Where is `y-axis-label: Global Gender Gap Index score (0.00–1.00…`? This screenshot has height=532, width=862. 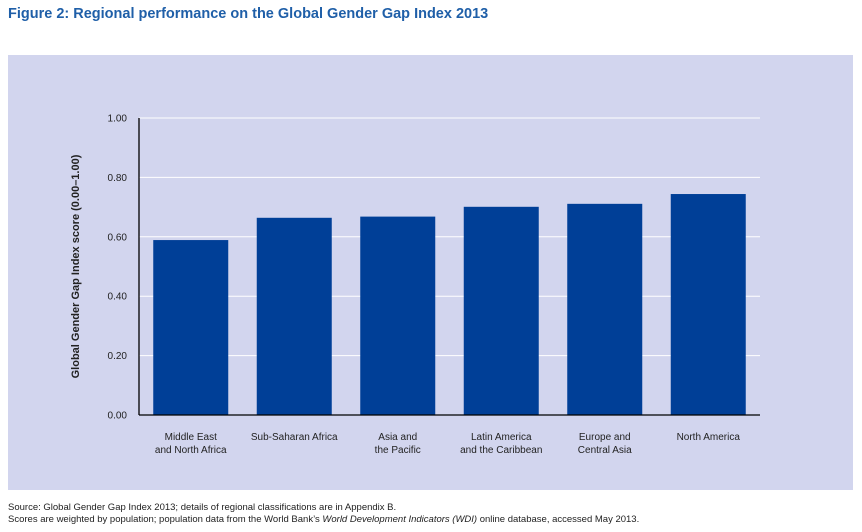 y-axis-label: Global Gender Gap Index score (0.00–1.00… is located at coordinates (76, 266).